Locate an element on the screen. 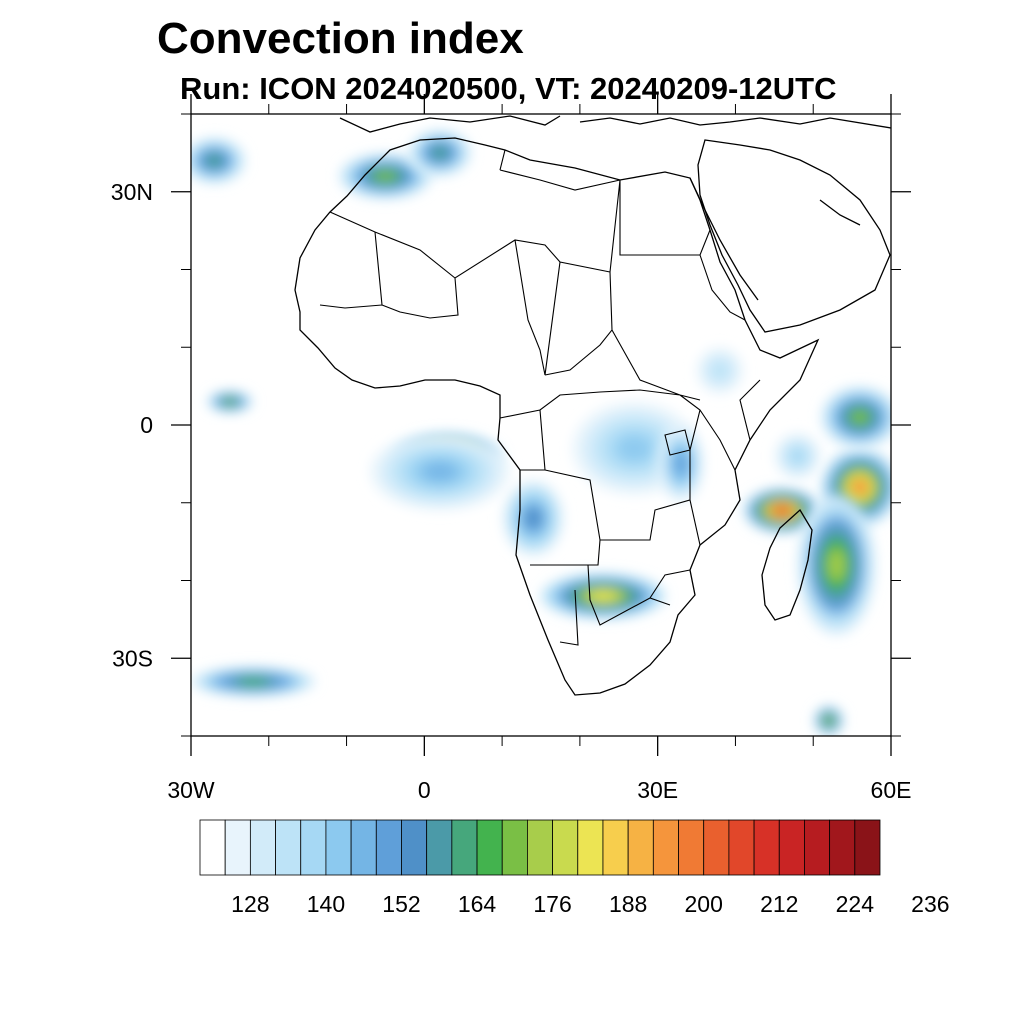  lat-tick-label: 0 is located at coordinates (146, 425).